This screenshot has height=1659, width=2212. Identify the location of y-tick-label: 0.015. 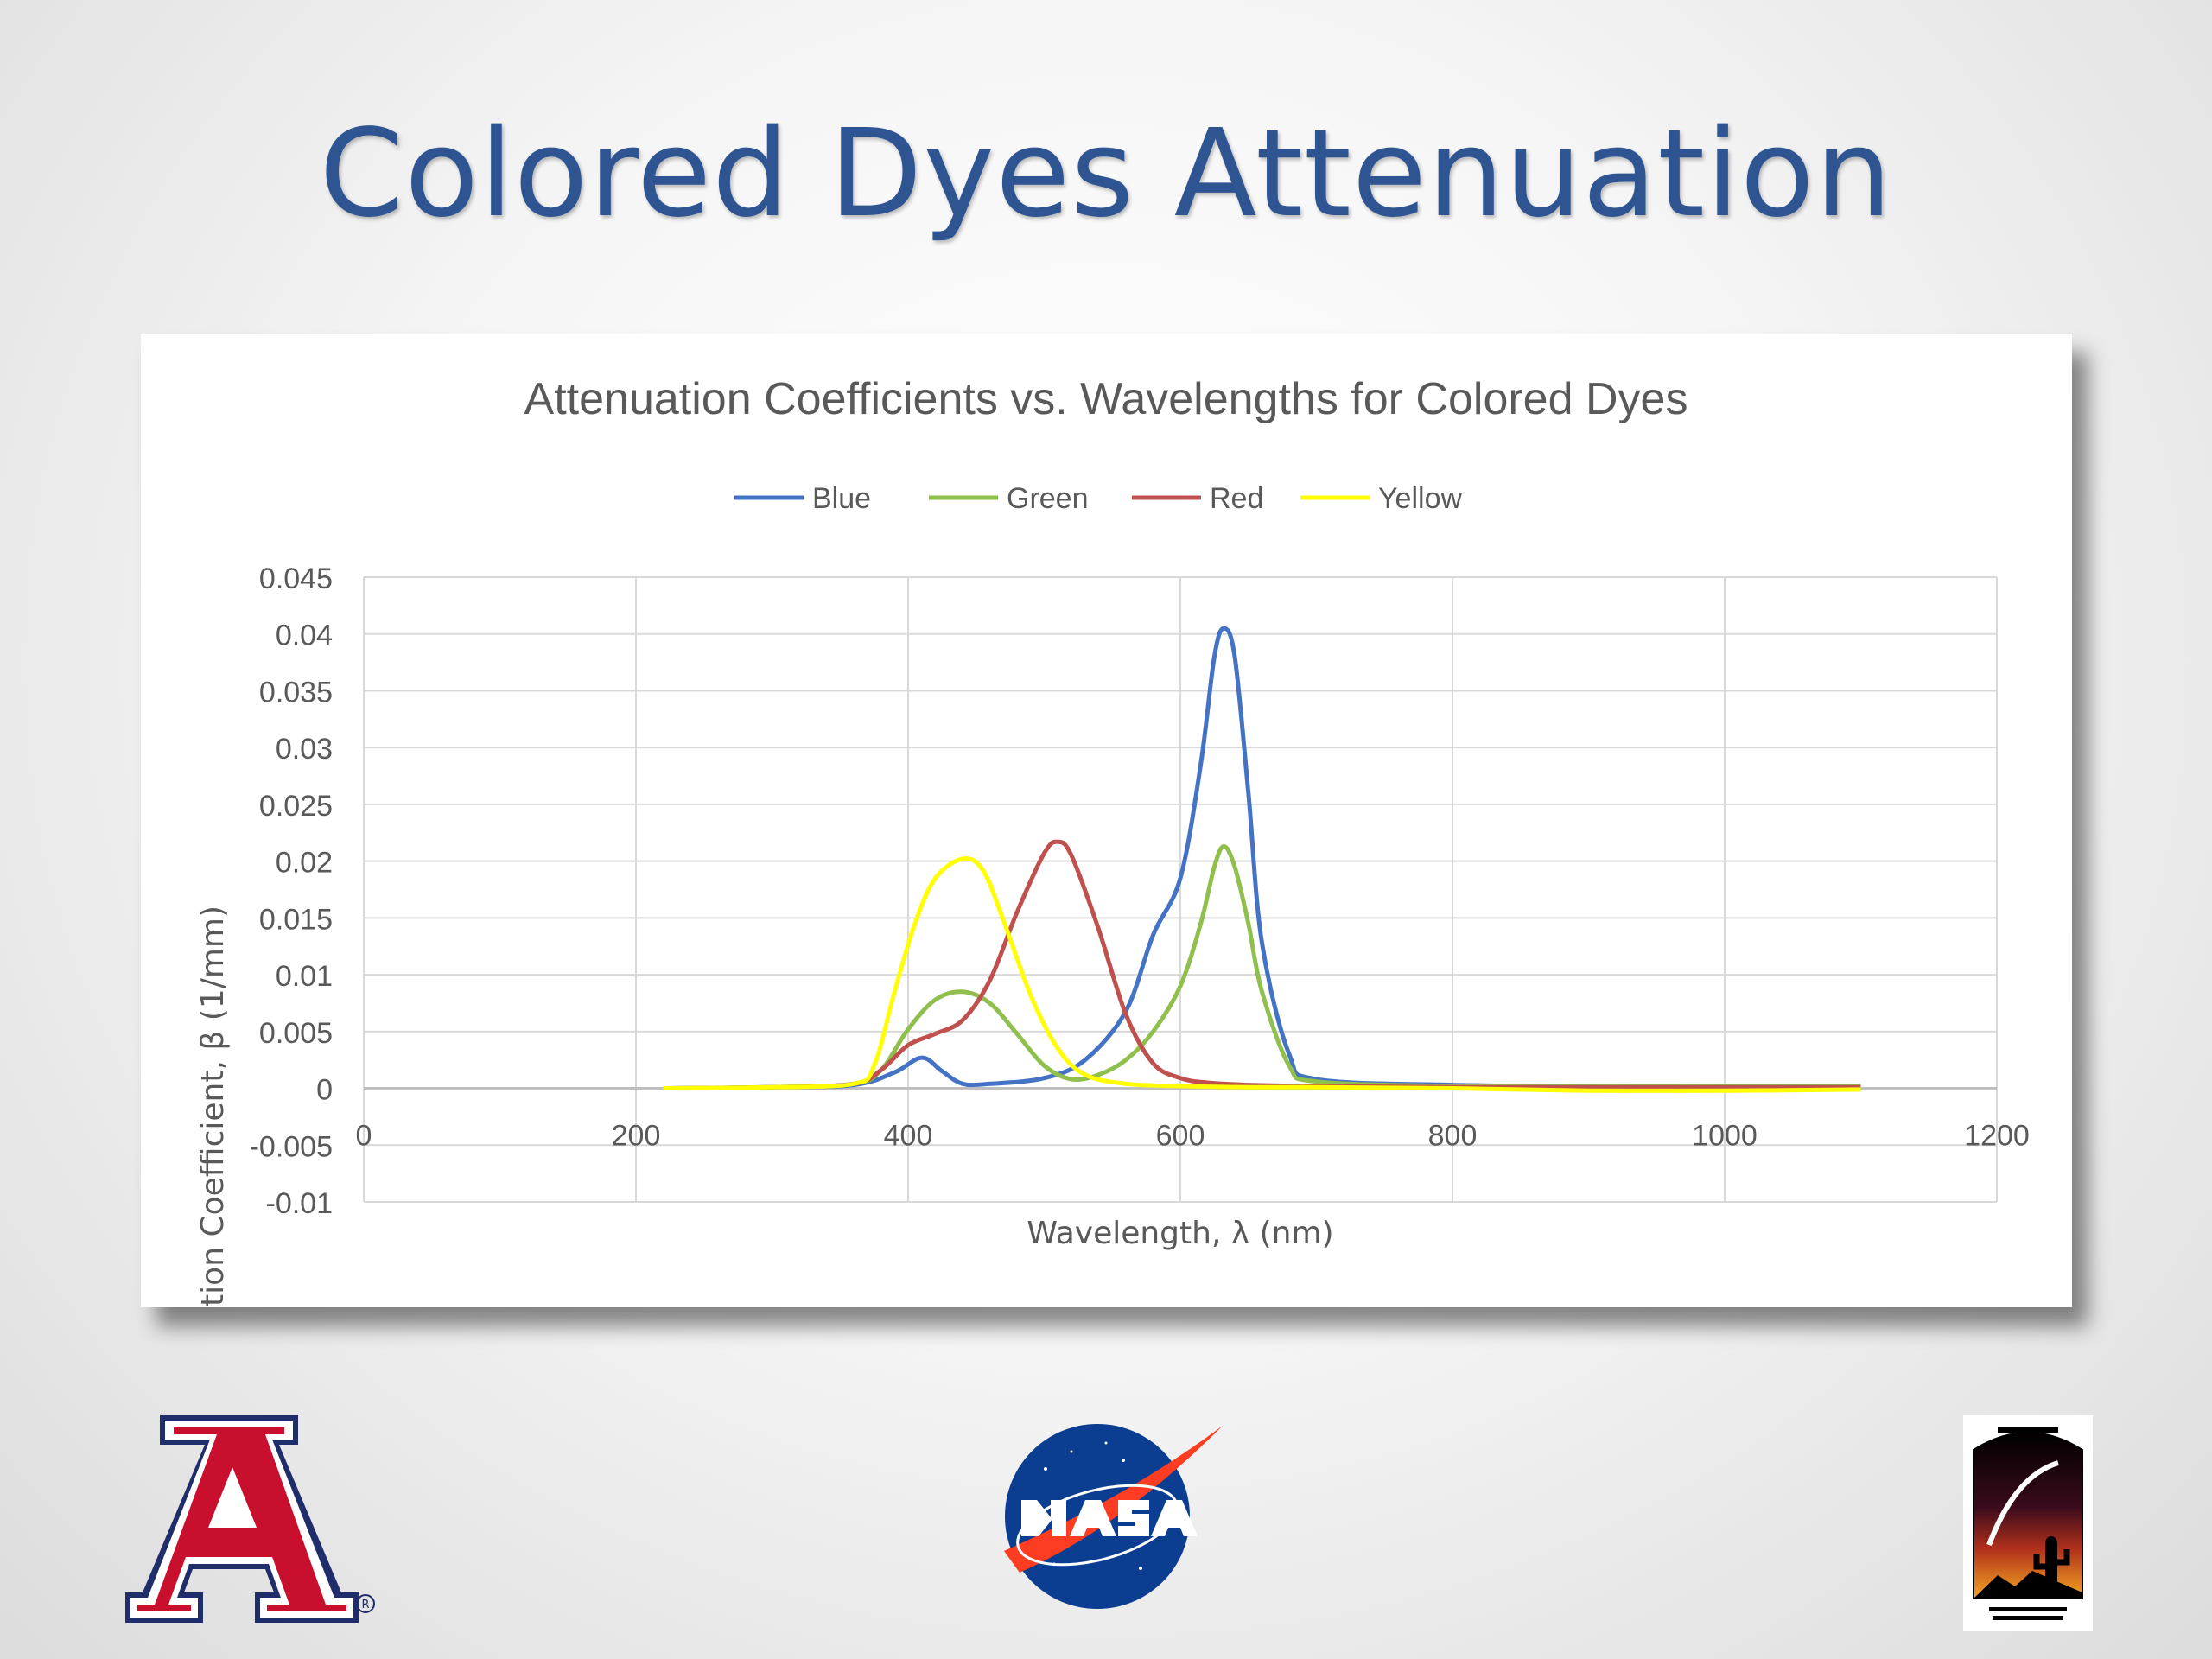
(296, 919).